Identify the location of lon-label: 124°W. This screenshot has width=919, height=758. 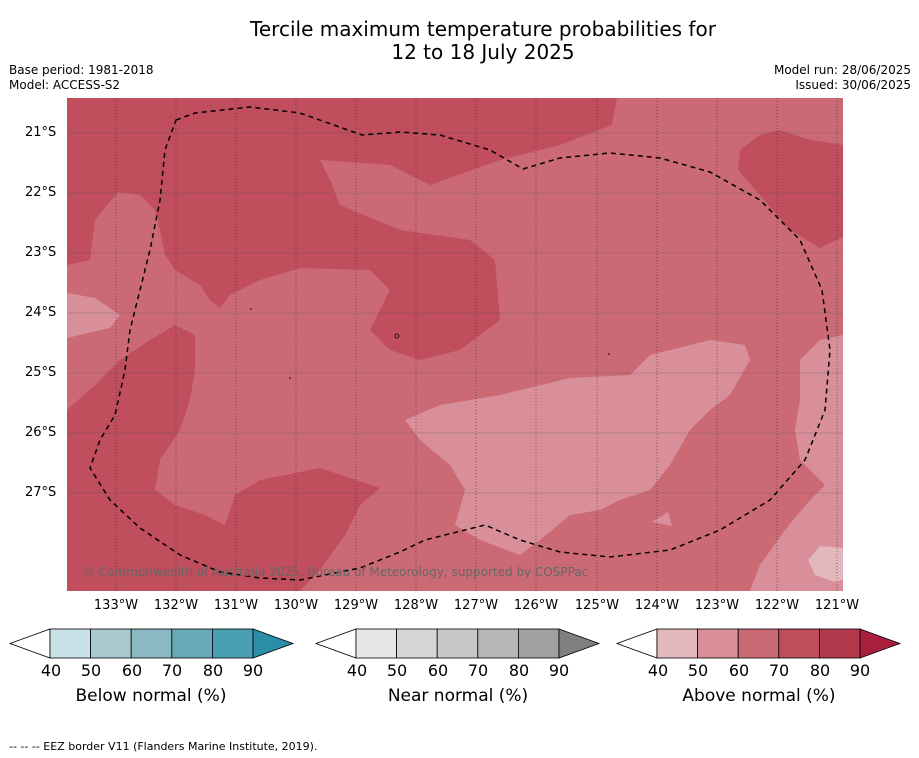
(657, 605).